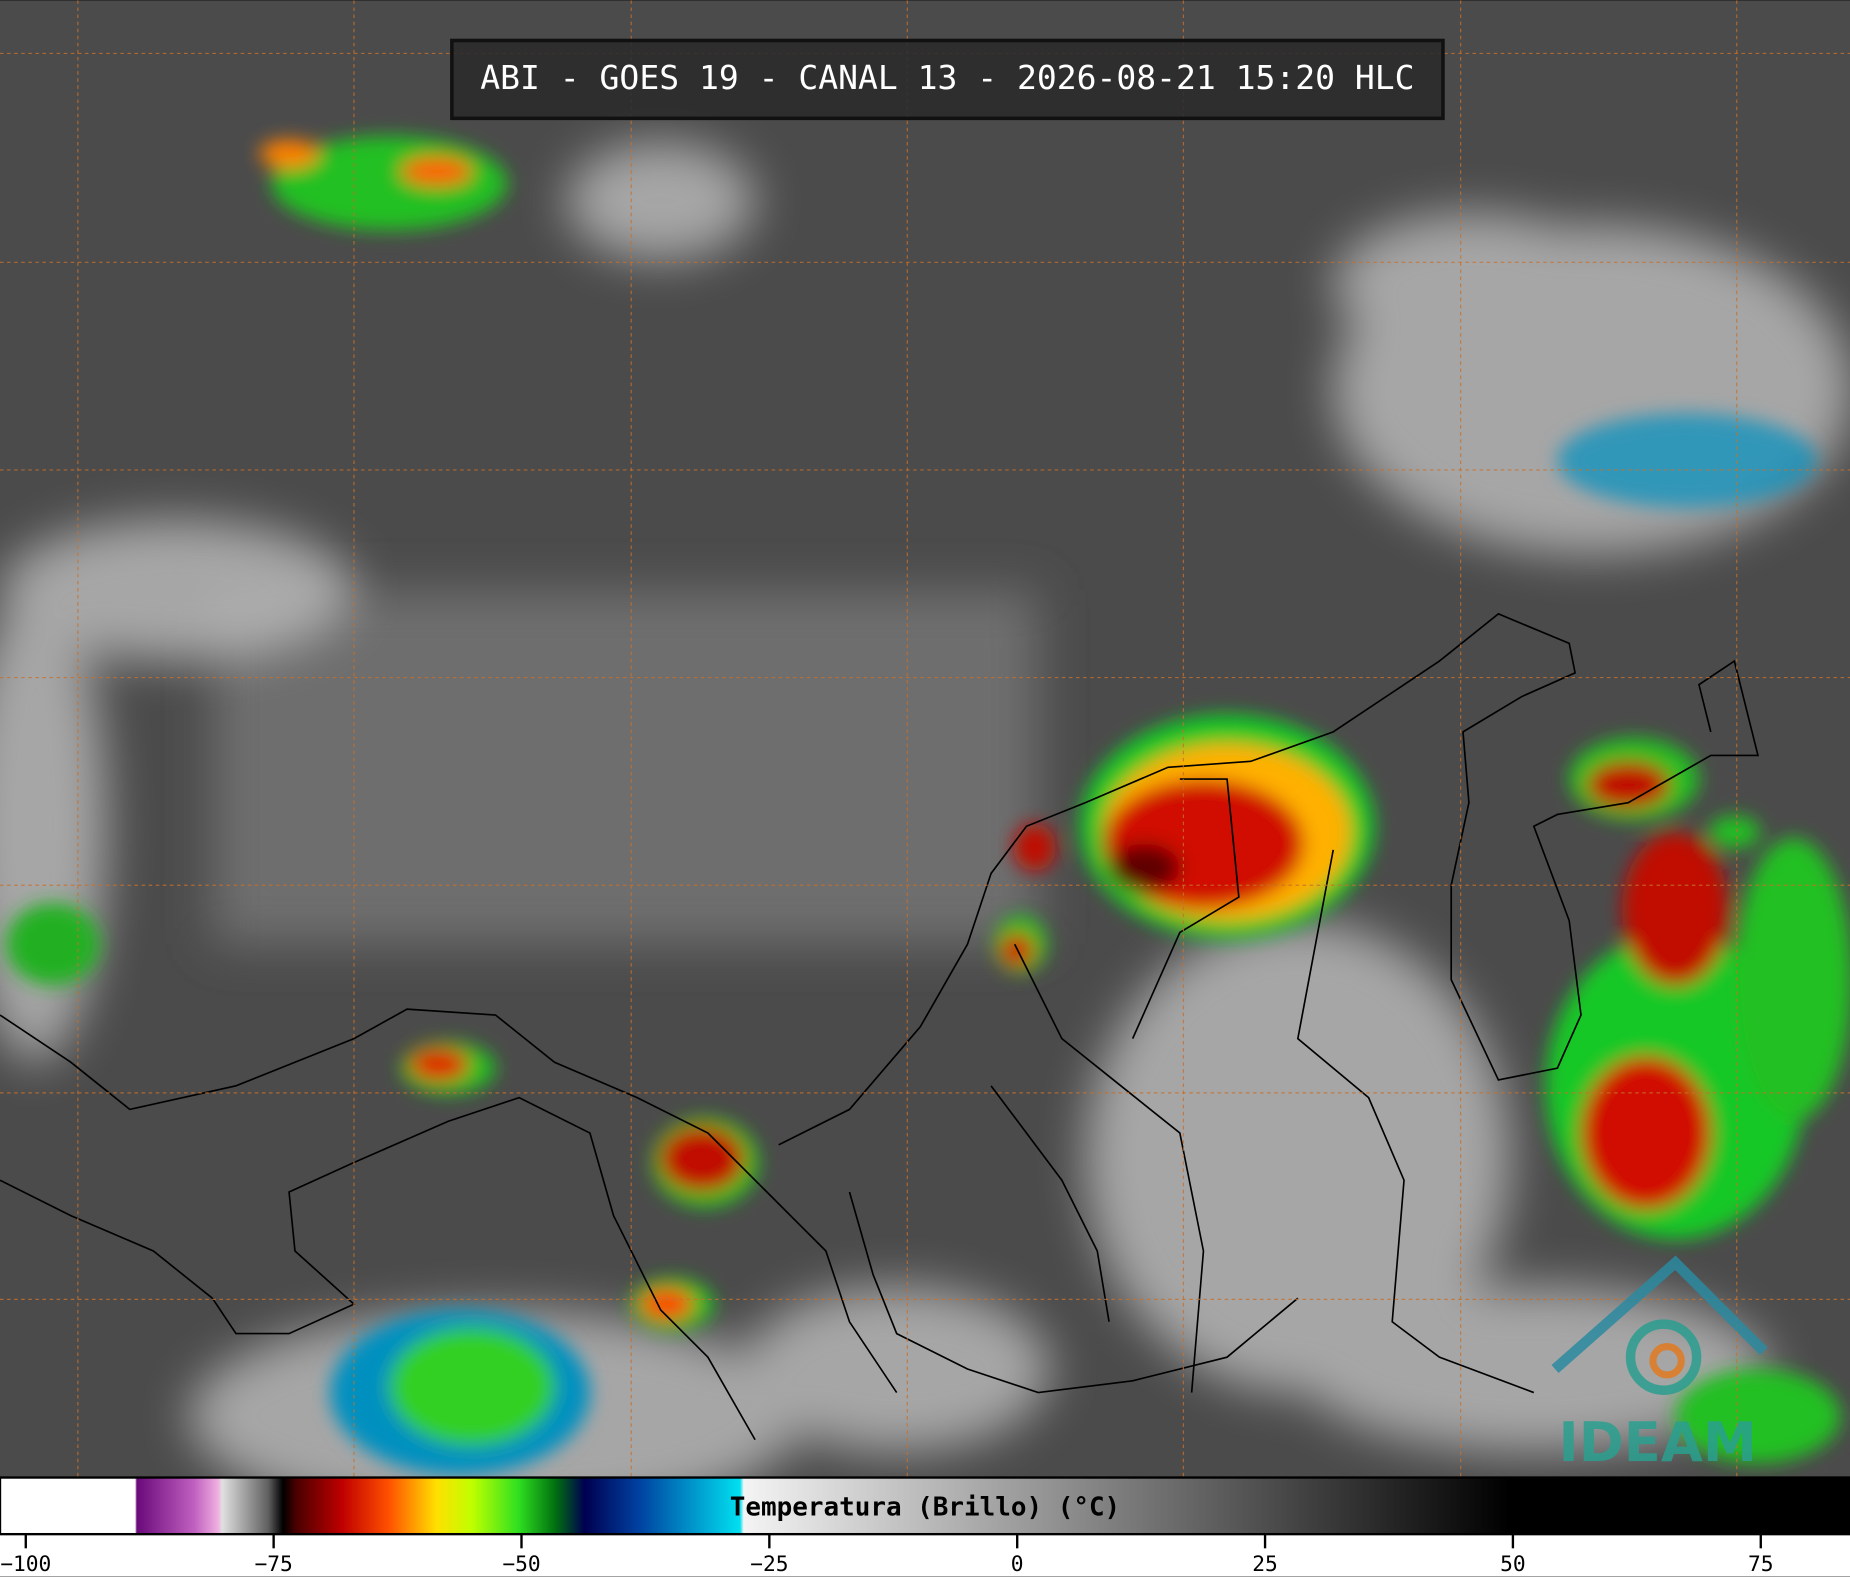 The width and height of the screenshot is (1850, 1577). I want to click on colorbar-label: Temperatura (Brillo) (°C), so click(925, 1508).